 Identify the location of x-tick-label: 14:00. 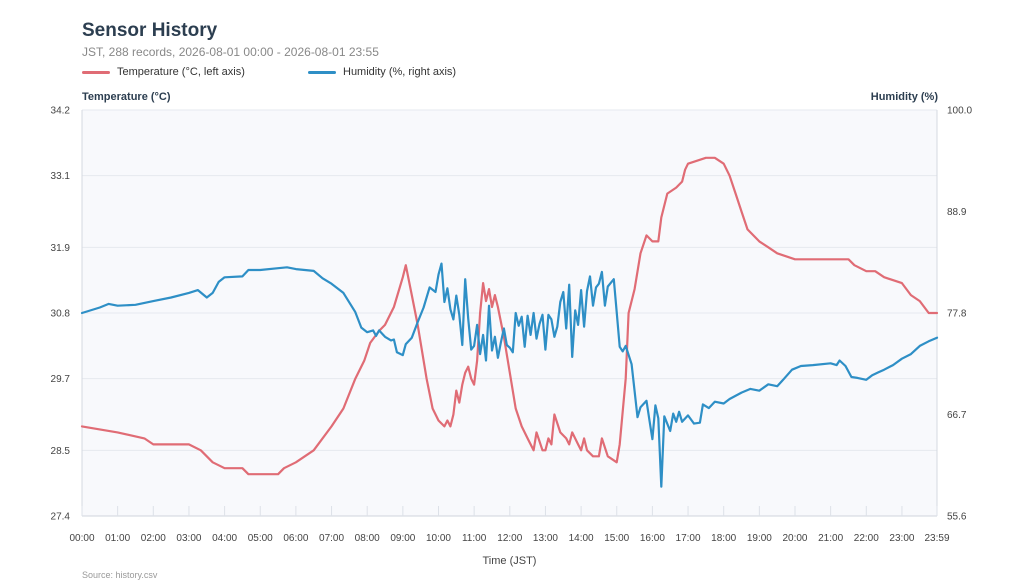
(581, 538).